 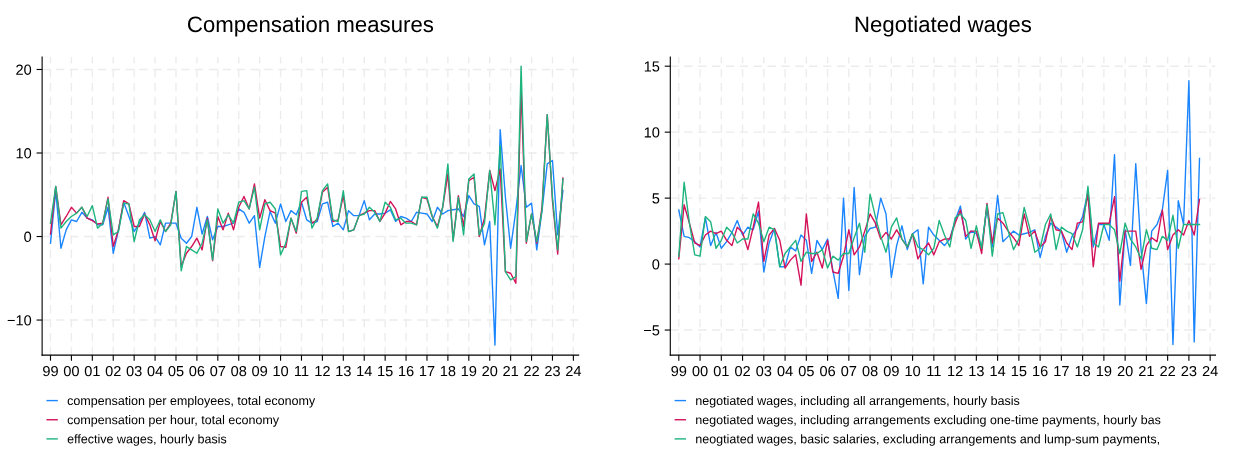 What do you see at coordinates (652, 66) in the screenshot?
I see `y-tick-label: 15` at bounding box center [652, 66].